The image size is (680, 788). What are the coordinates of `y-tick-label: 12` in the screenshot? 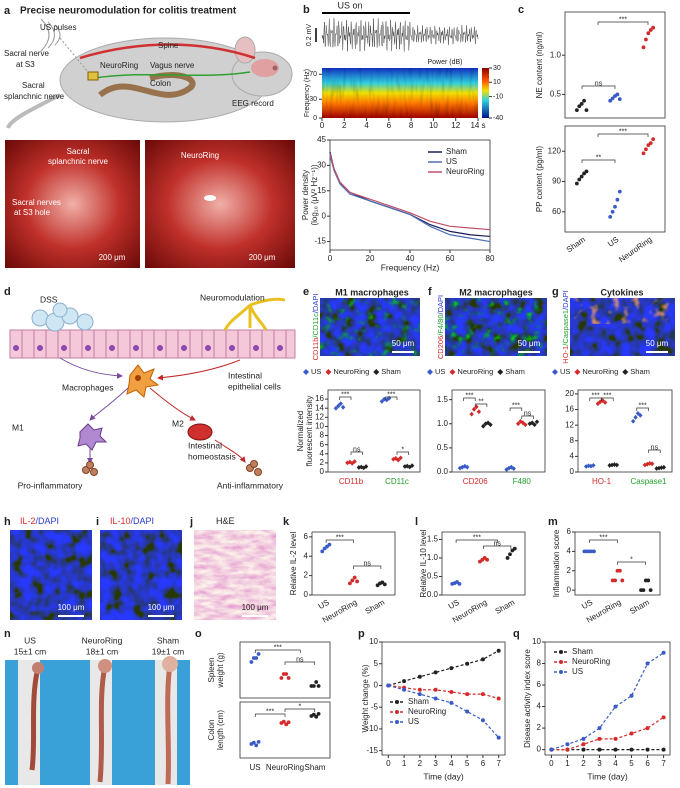 It's located at (319, 416).